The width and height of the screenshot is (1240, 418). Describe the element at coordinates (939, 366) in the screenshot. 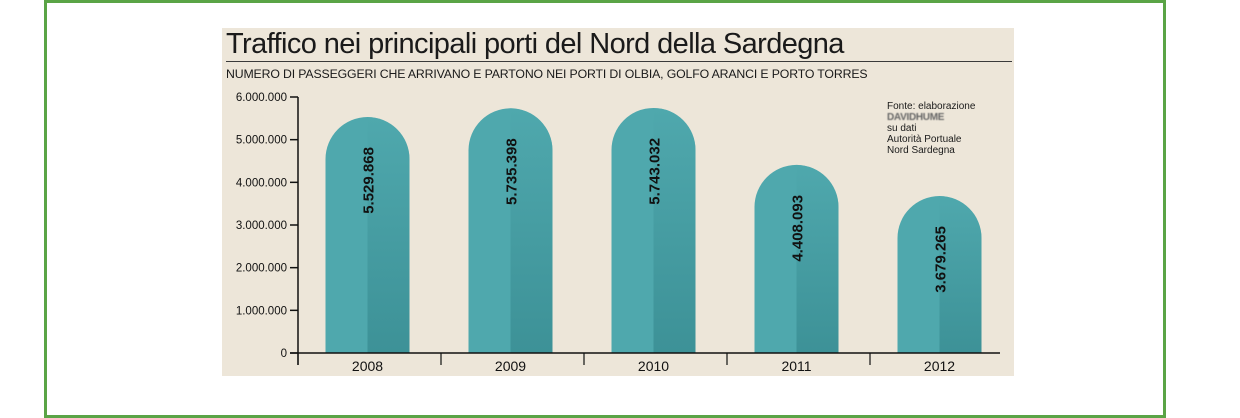

I see `x-tick-label: 2012` at that location.